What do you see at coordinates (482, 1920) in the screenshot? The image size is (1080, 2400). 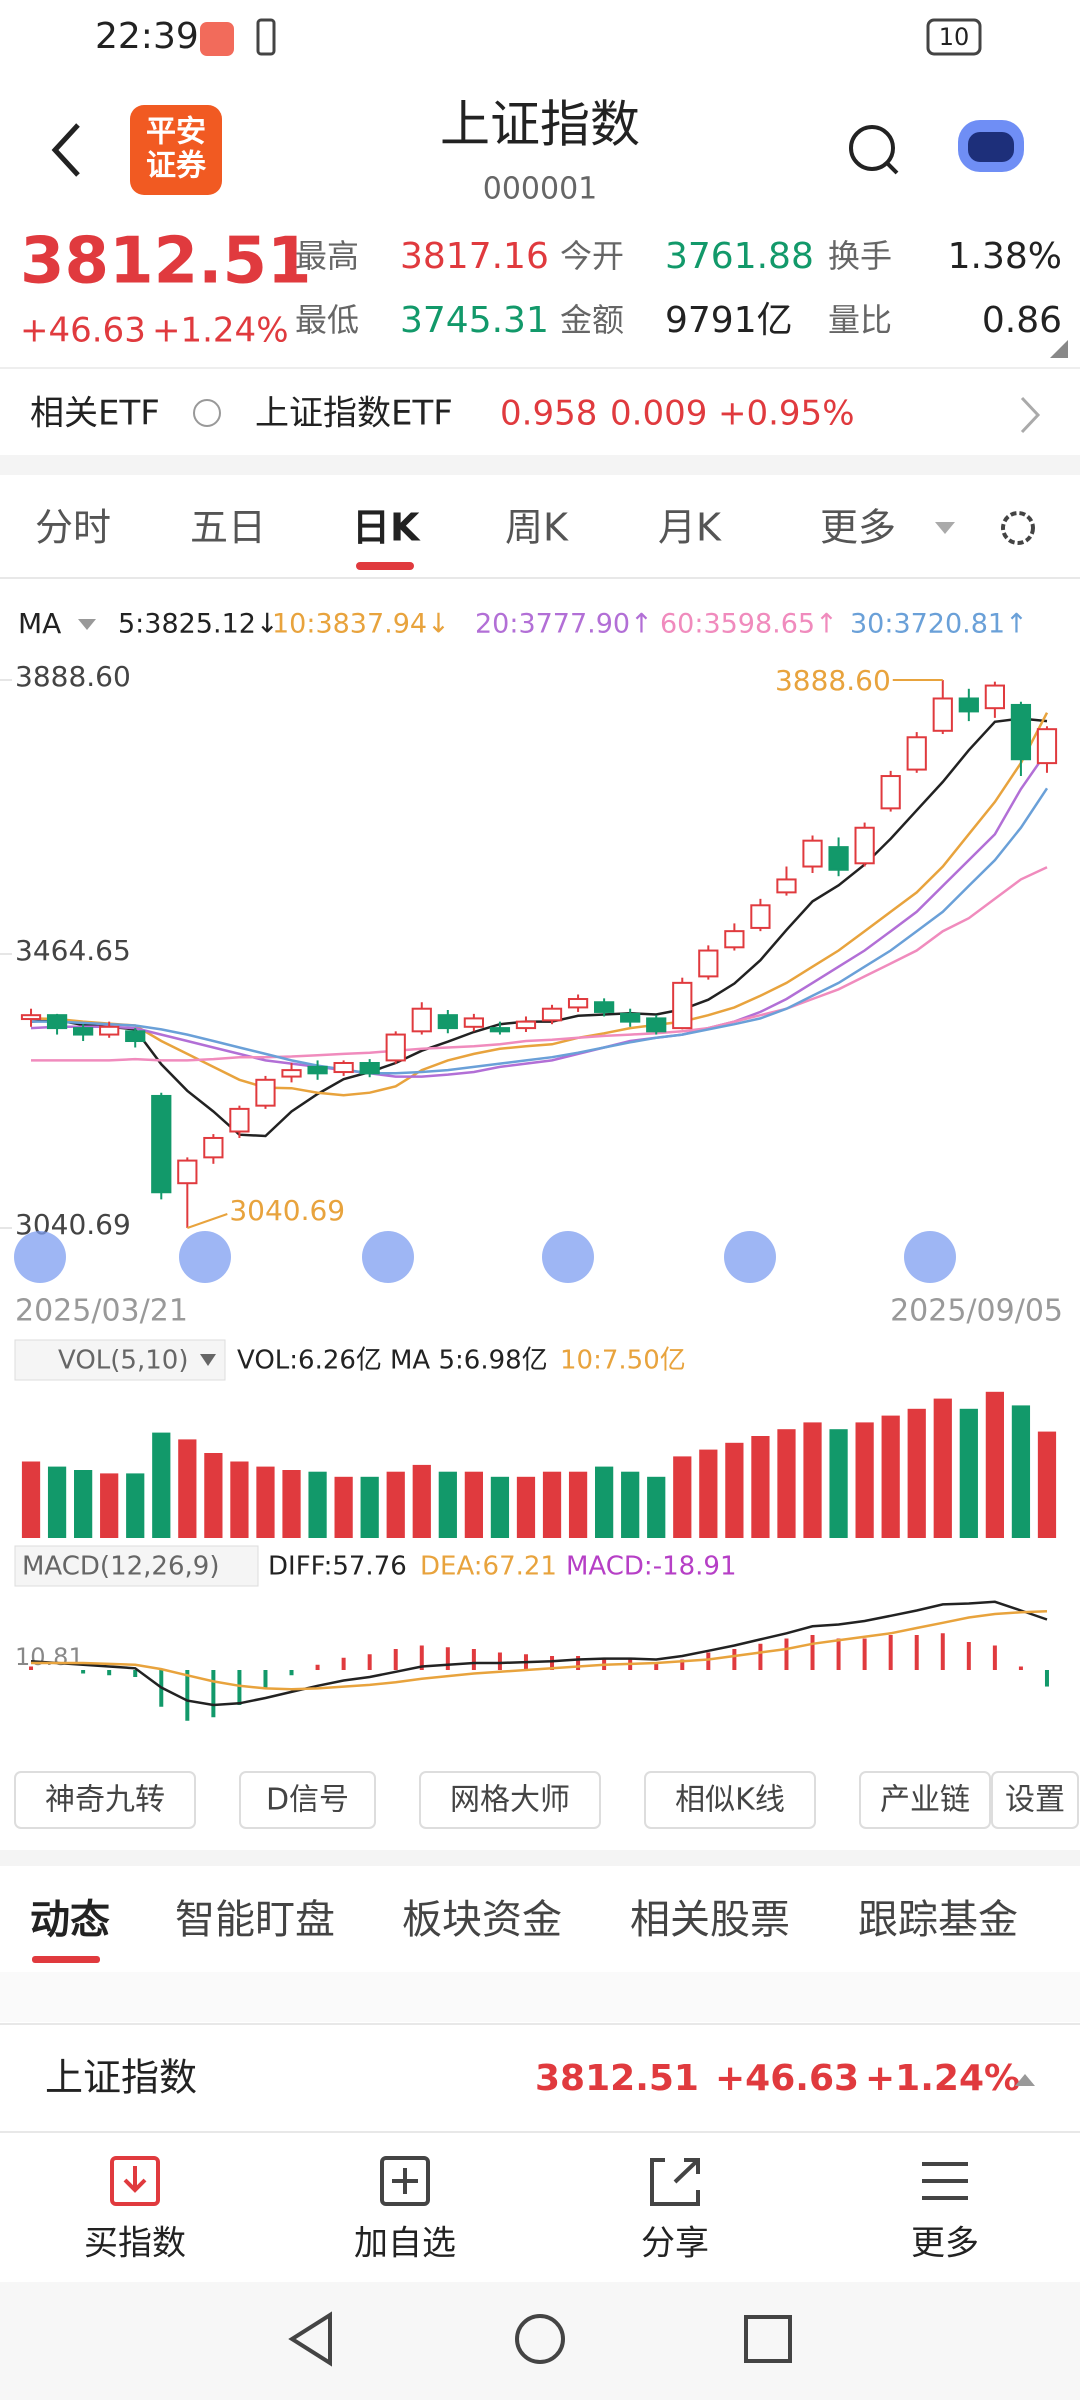 I see `news-tab: 板块资金` at bounding box center [482, 1920].